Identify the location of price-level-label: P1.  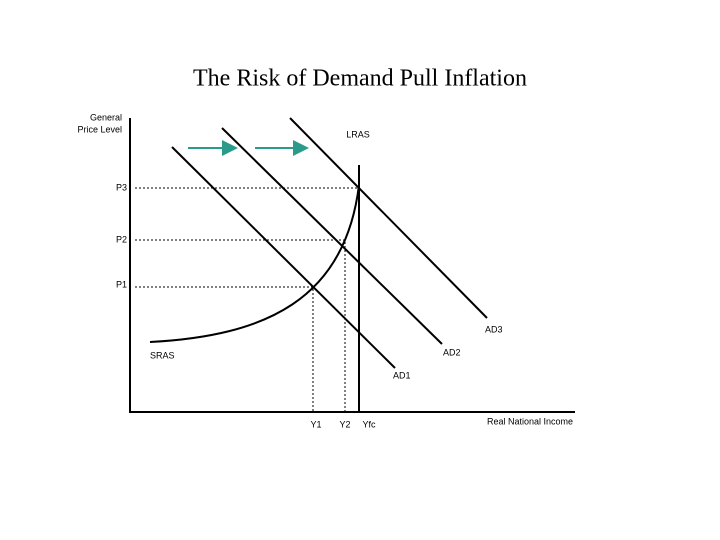
(121, 284).